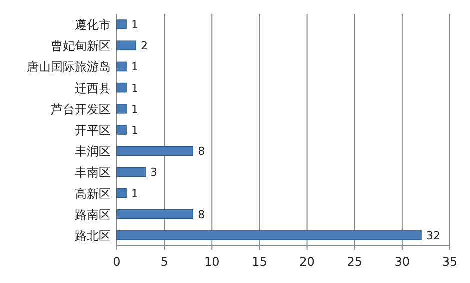 This screenshot has width=470, height=283. What do you see at coordinates (93, 151) in the screenshot?
I see `y-tick-label: 丰润区` at bounding box center [93, 151].